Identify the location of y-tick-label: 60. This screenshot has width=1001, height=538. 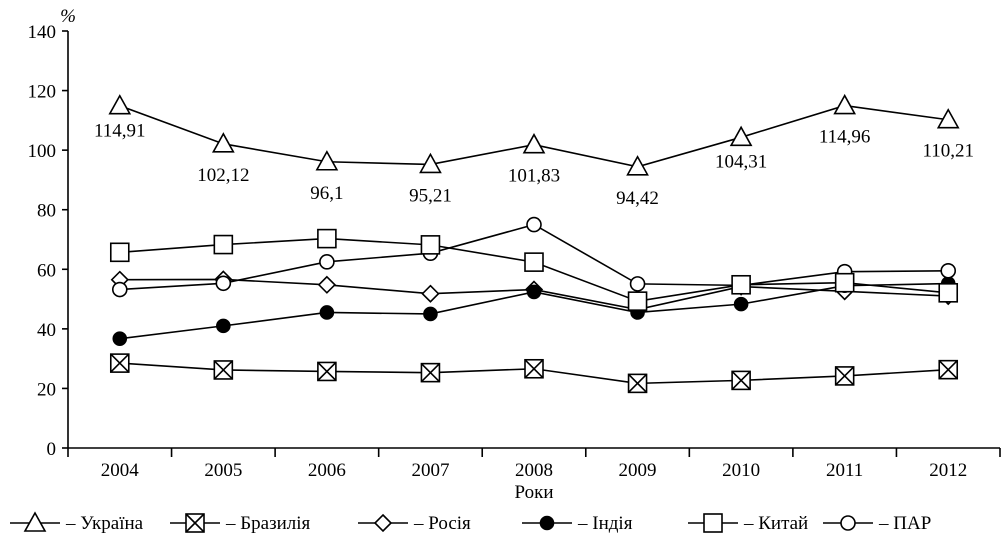
(46, 270).